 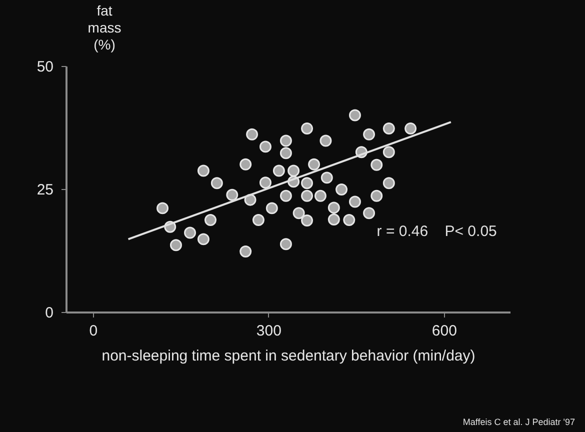 I want to click on x-axis-title: non-sleeping time spent in sedentary behavior (min/day), so click(x=289, y=356).